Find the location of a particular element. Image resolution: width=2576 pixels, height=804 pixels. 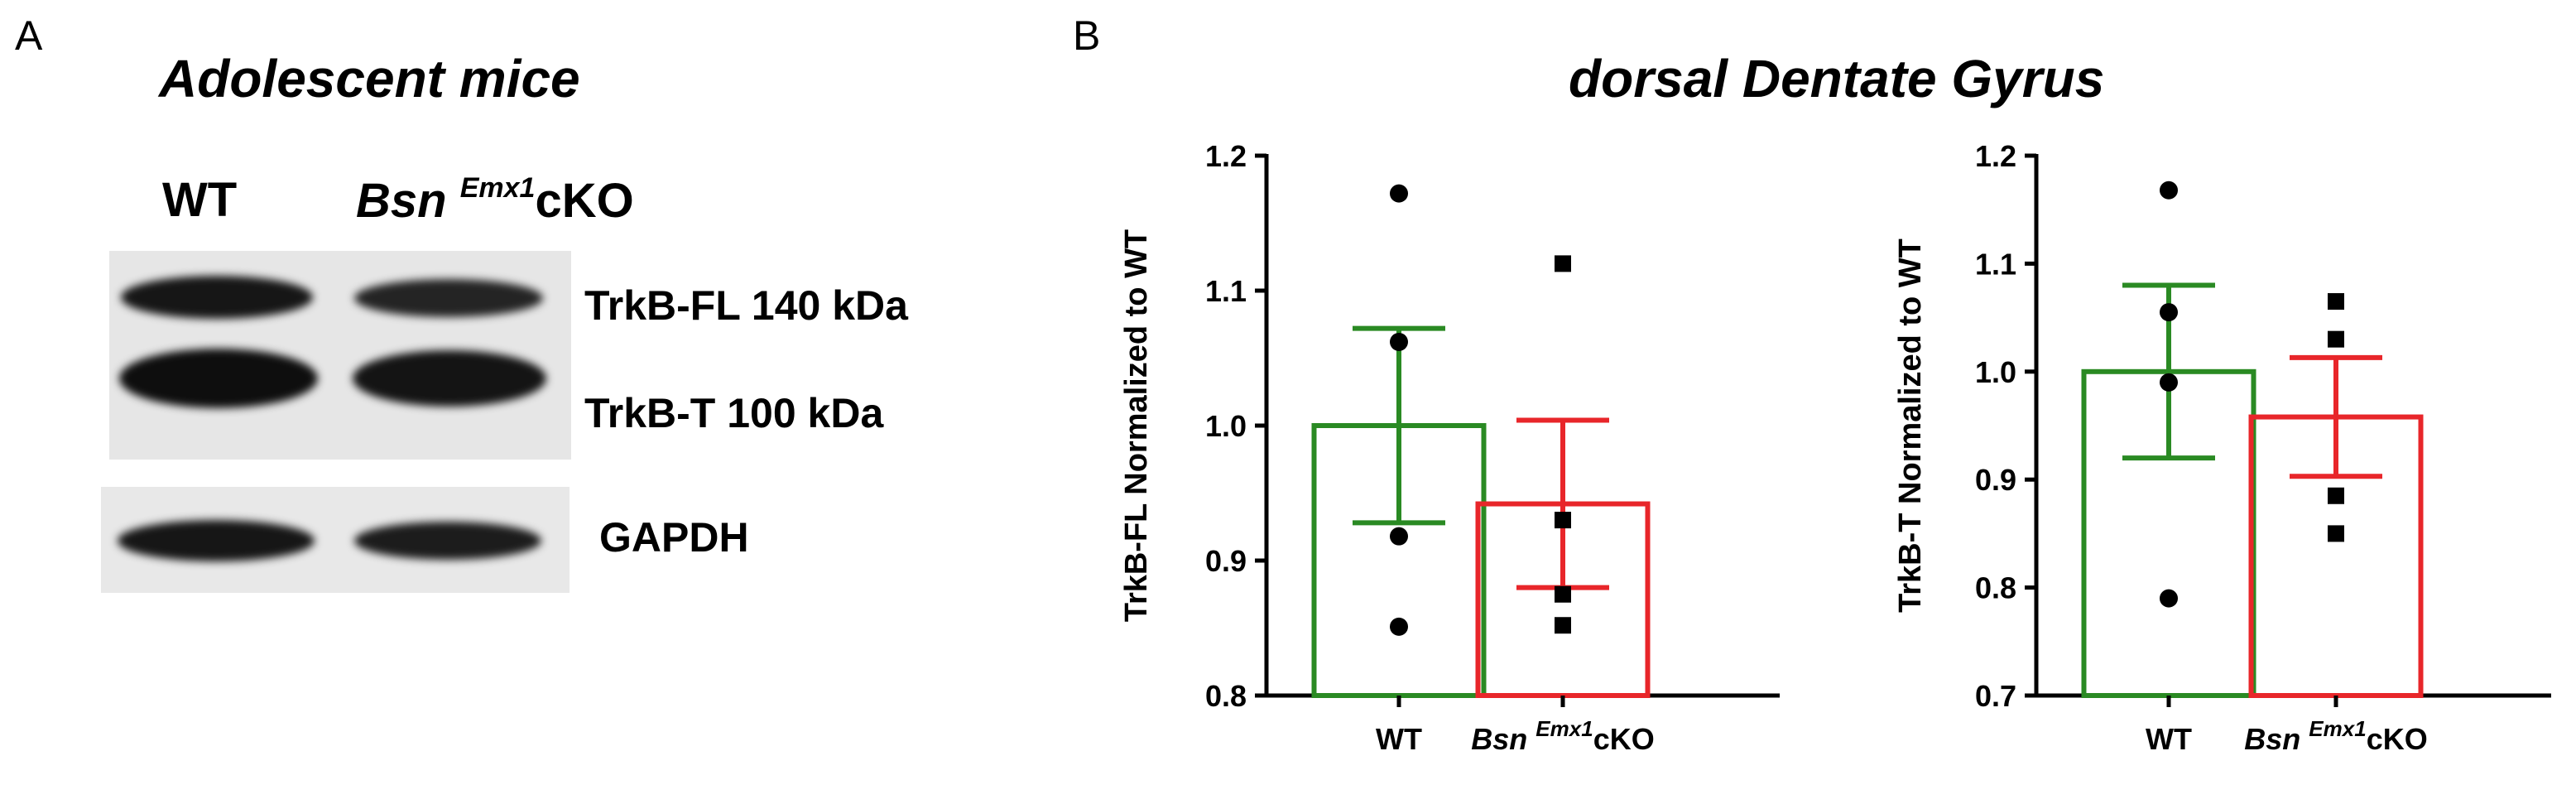

gapdh-band-wt is located at coordinates (216, 540).